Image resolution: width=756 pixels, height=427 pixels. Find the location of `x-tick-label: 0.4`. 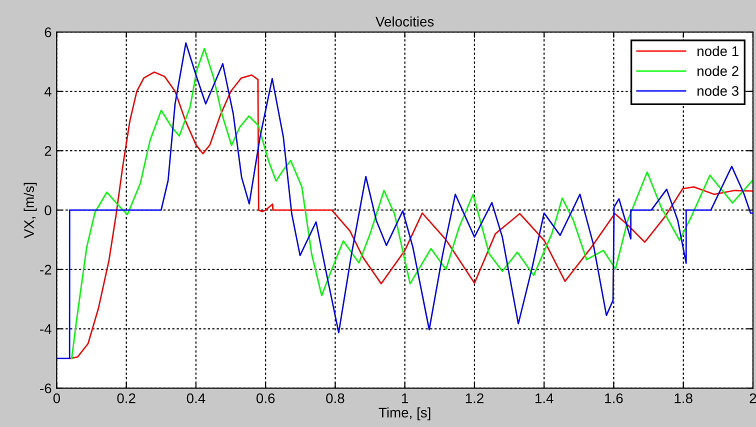

x-tick-label: 0.4 is located at coordinates (196, 398).